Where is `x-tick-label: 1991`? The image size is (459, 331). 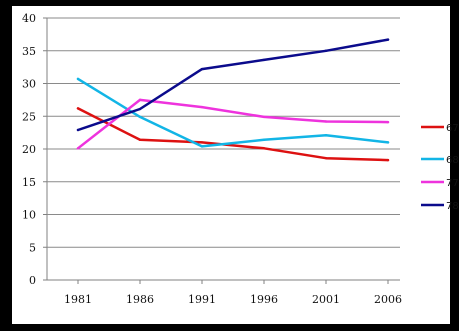 x-tick-label: 1991 is located at coordinates (202, 299).